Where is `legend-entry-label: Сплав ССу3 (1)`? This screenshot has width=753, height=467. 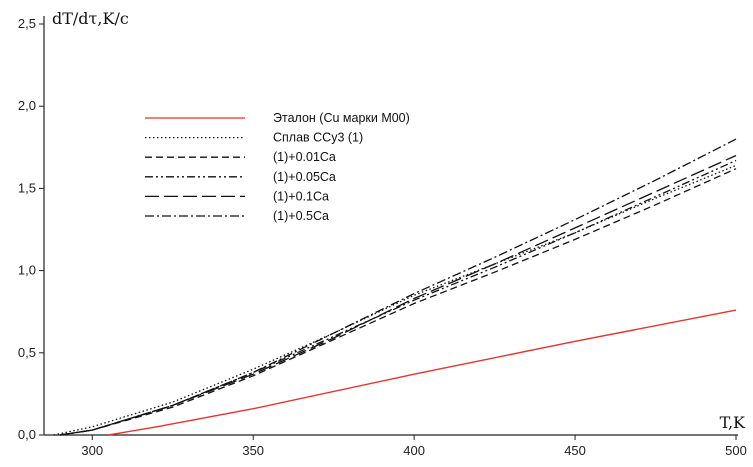
legend-entry-label: Сплав ССу3 (1) is located at coordinates (318, 138).